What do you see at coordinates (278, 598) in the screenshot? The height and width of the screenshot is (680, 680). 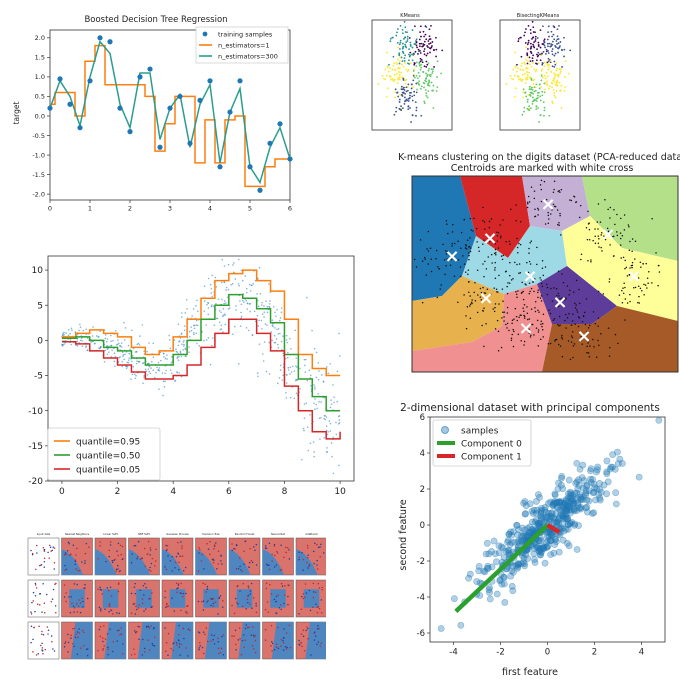 I see `decision-region-blue` at bounding box center [278, 598].